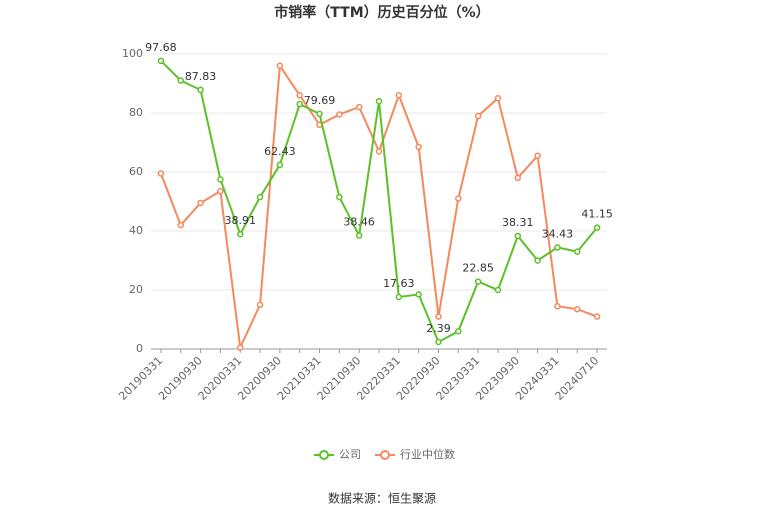 The image size is (765, 521). I want to click on data-label: 22.85, so click(478, 268).